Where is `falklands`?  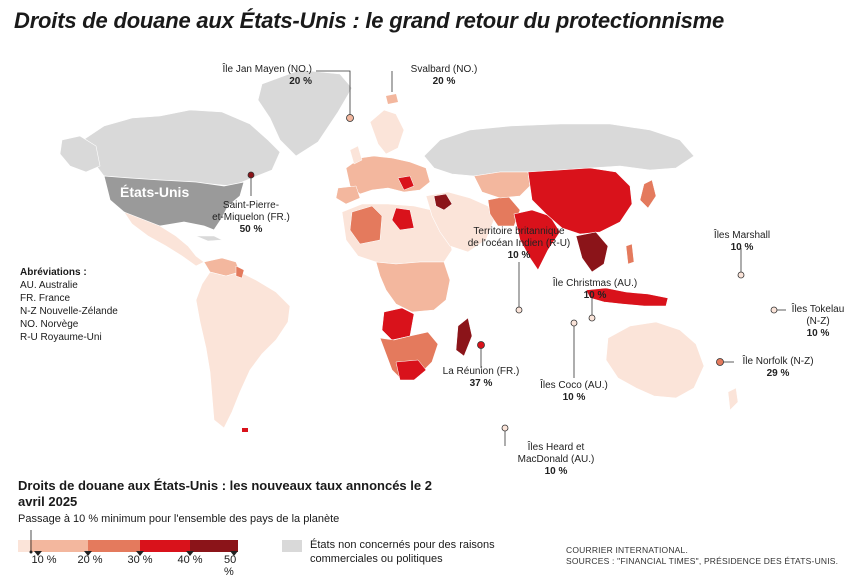 falklands is located at coordinates (245, 430).